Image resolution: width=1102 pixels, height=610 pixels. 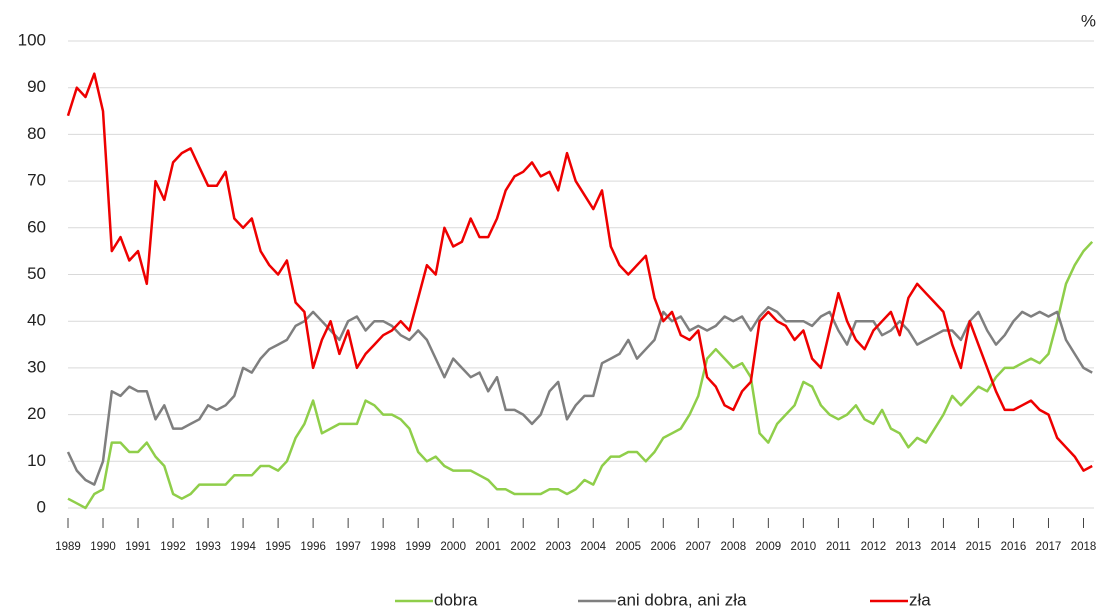 I want to click on x-tick-label: 1991, so click(x=138, y=547).